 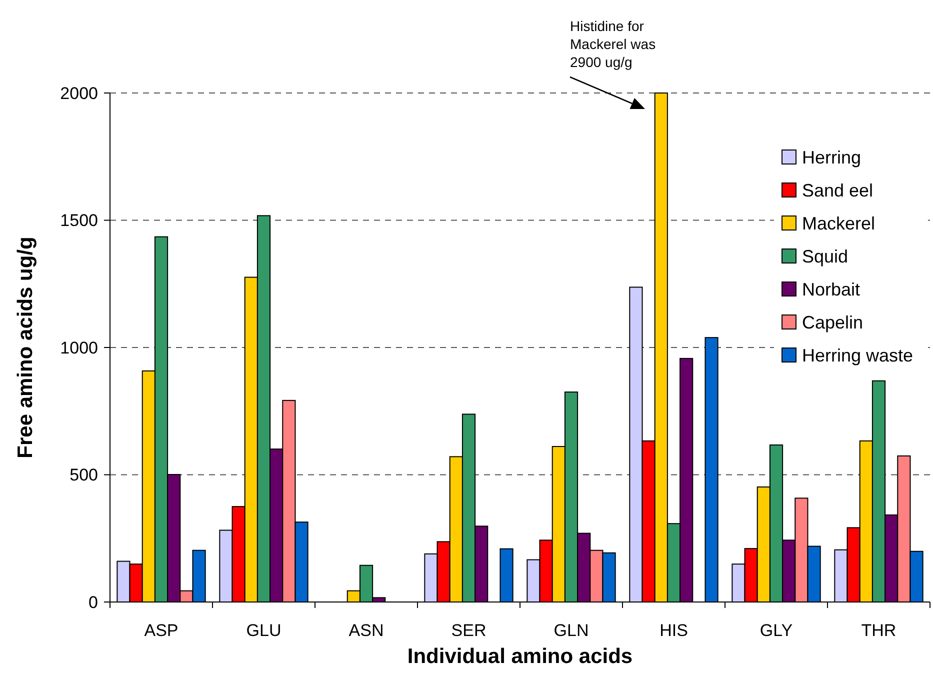 I want to click on legend-label: Squid, so click(x=825, y=256).